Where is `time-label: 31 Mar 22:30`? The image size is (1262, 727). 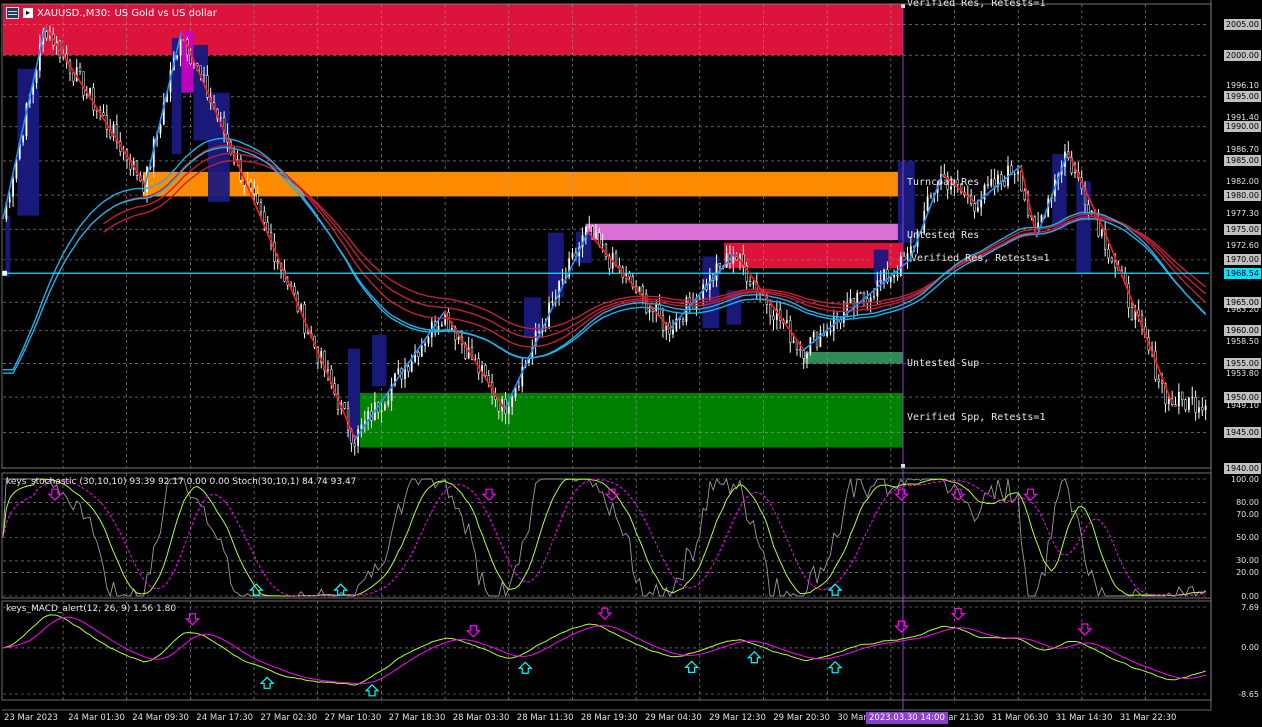 time-label: 31 Mar 22:30 is located at coordinates (1148, 718).